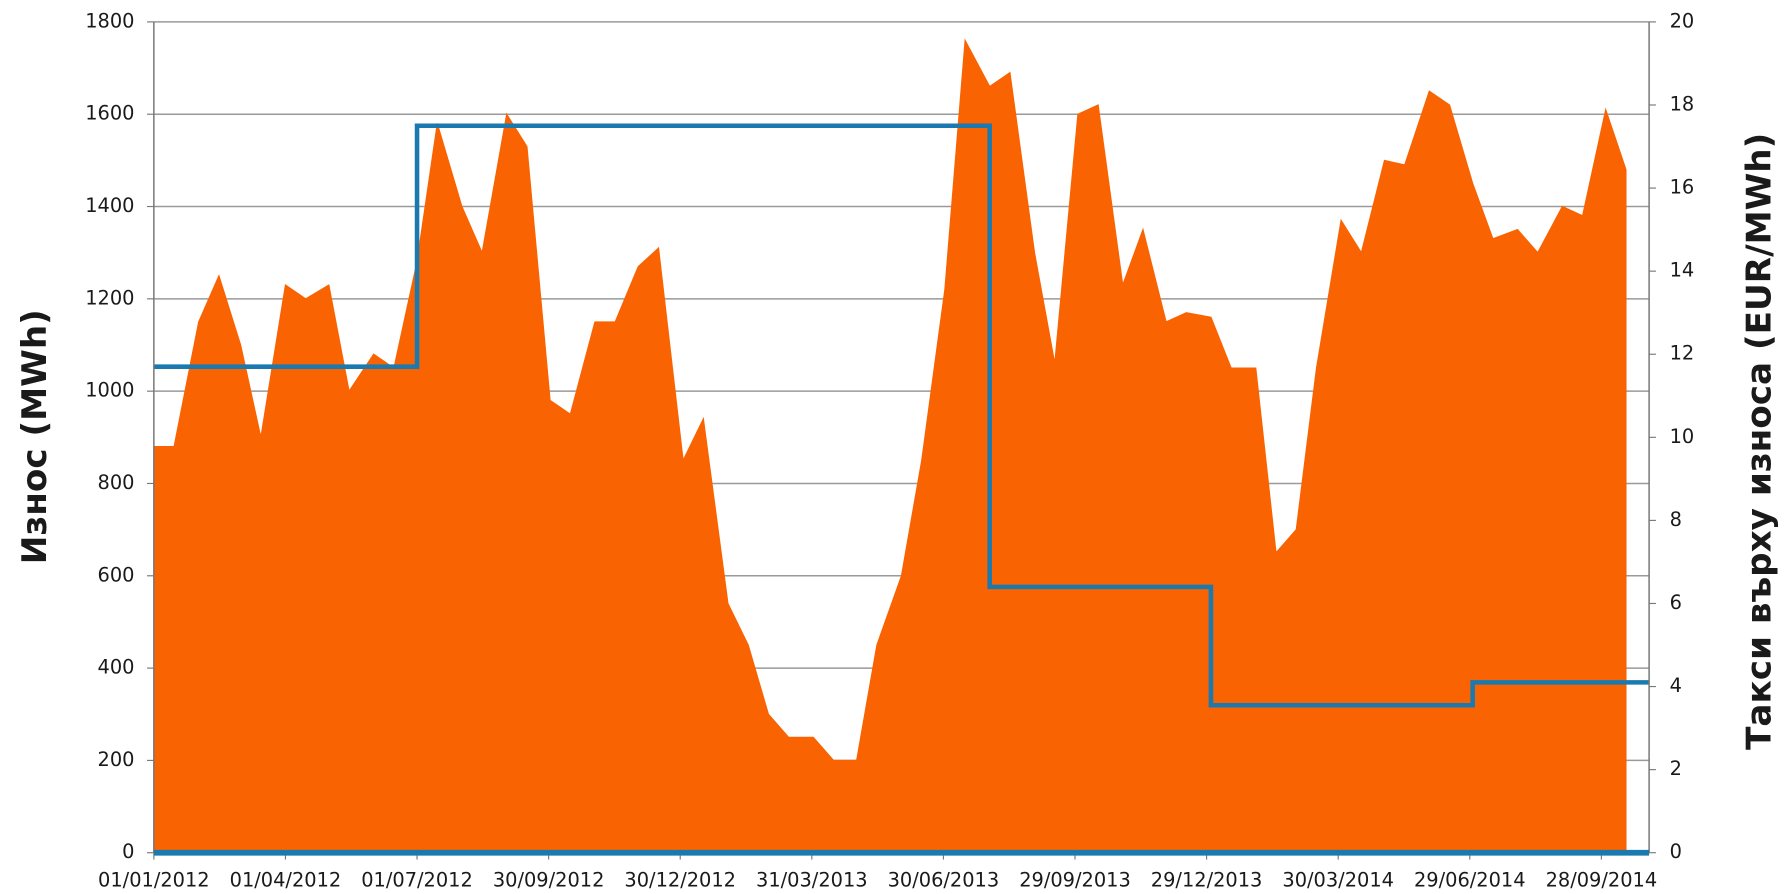 This screenshot has width=1787, height=894. Describe the element at coordinates (417, 880) in the screenshot. I see `x-tick-label: 01/07/2012` at that location.